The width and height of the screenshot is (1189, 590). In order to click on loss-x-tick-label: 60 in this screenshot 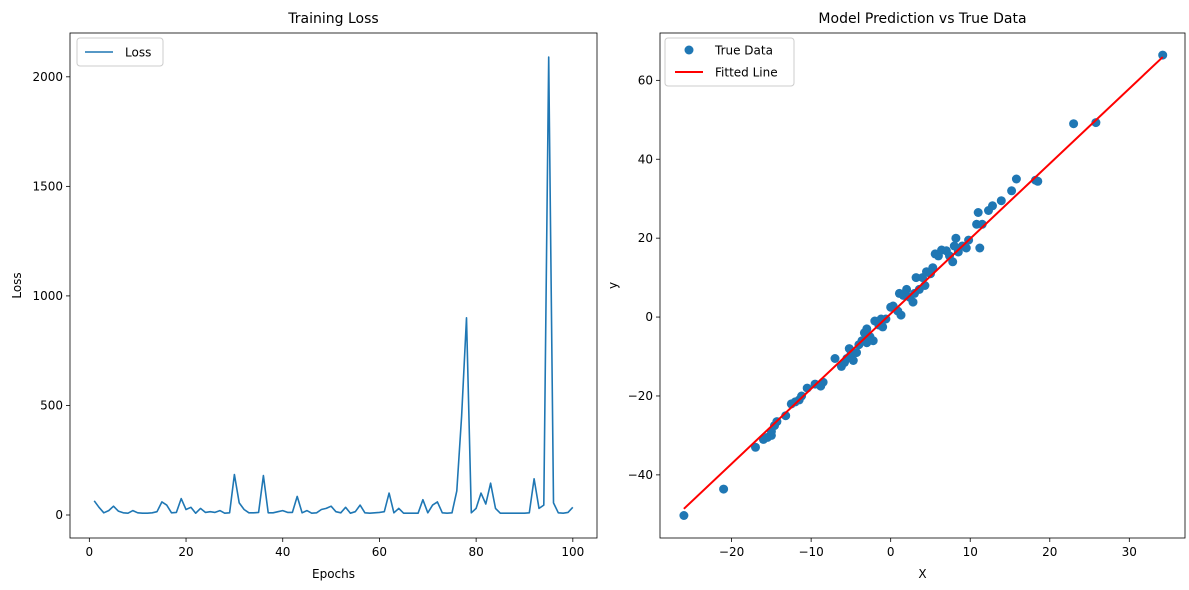, I will do `click(379, 552)`.